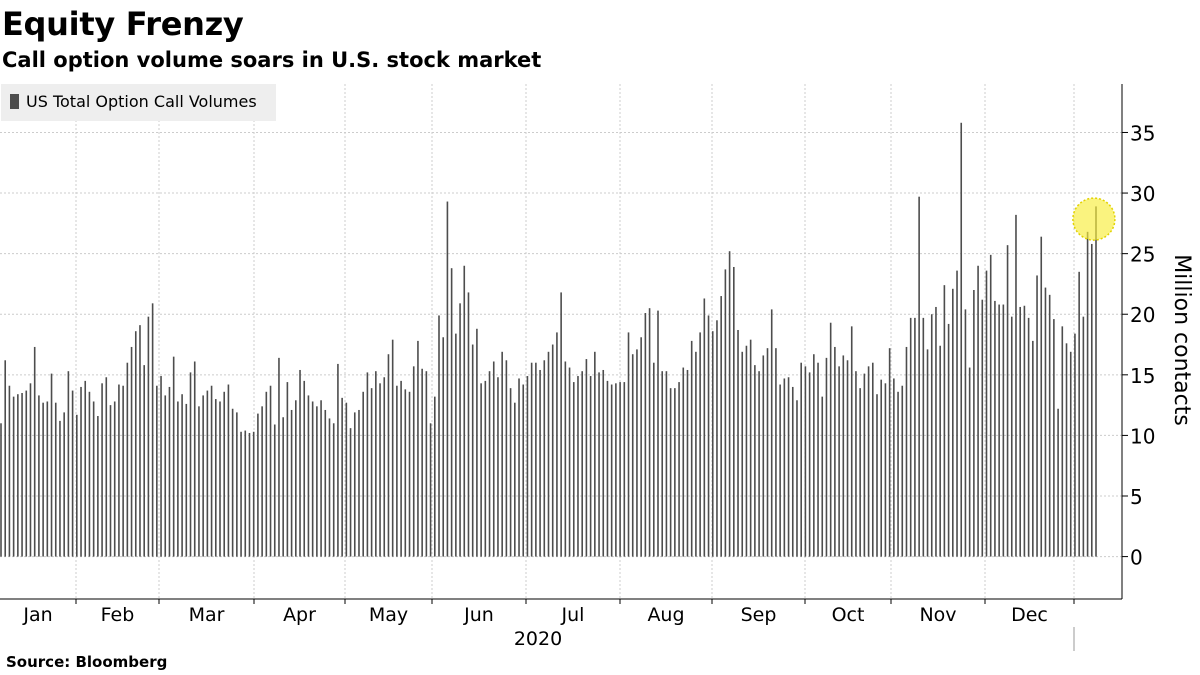 The image size is (1200, 675). I want to click on x-tick-label: Sep, so click(759, 615).